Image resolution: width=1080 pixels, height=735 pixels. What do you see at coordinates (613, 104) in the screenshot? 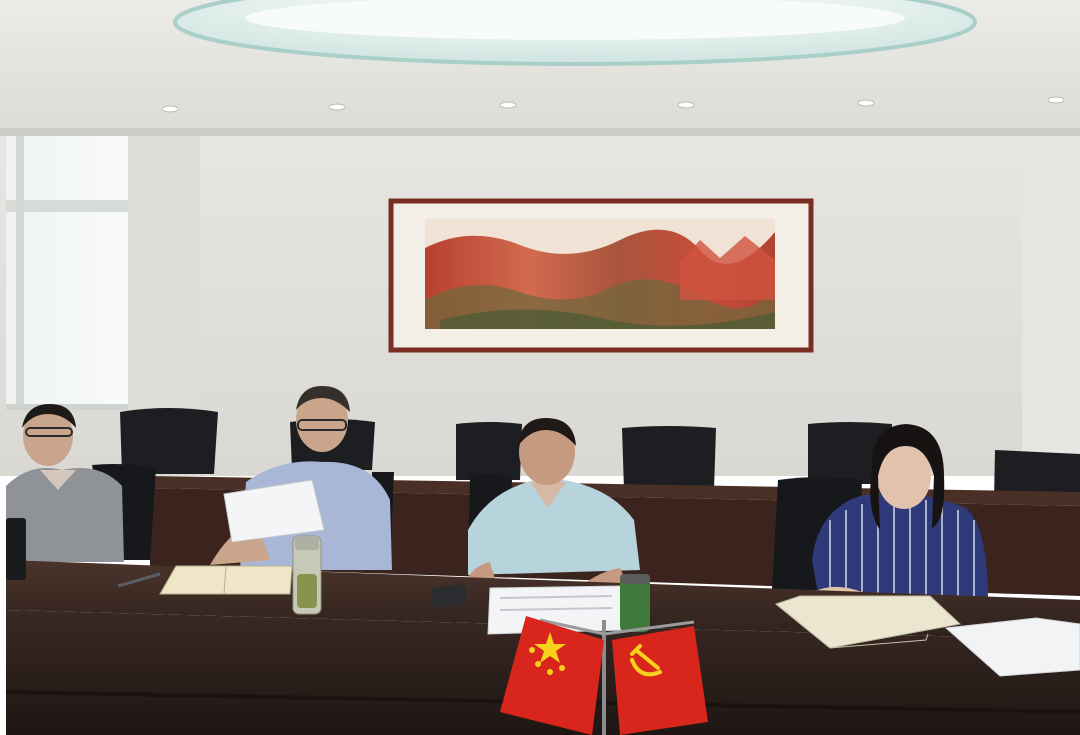
I see `ceiling-downlights` at bounding box center [613, 104].